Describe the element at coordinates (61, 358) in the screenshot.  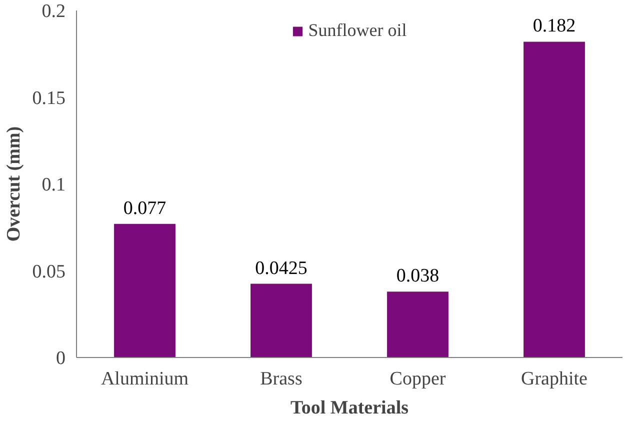
I see `y-tick-label: 0` at that location.